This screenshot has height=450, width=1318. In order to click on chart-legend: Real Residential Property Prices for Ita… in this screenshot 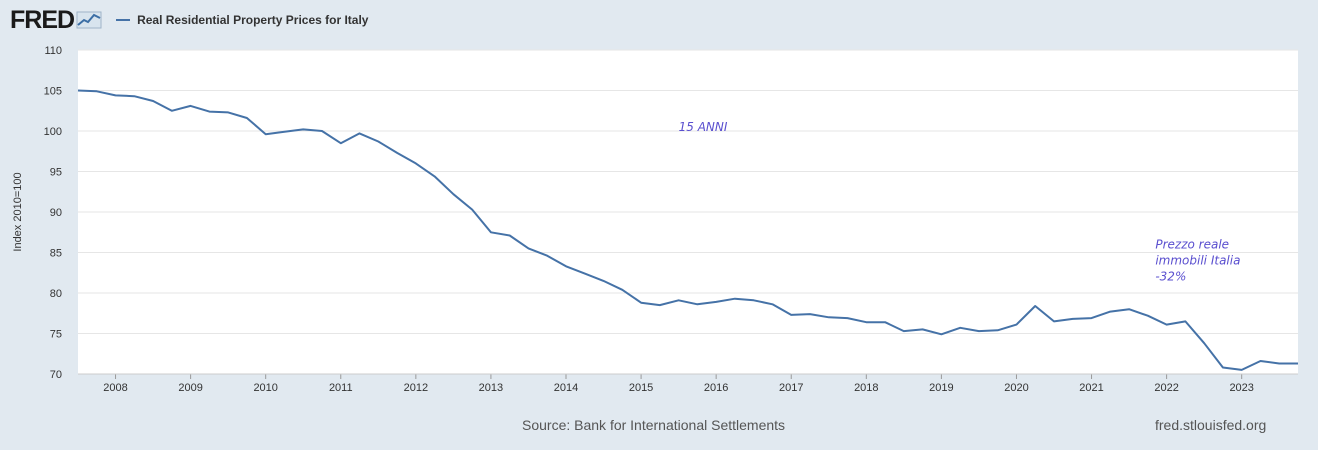, I will do `click(242, 20)`.